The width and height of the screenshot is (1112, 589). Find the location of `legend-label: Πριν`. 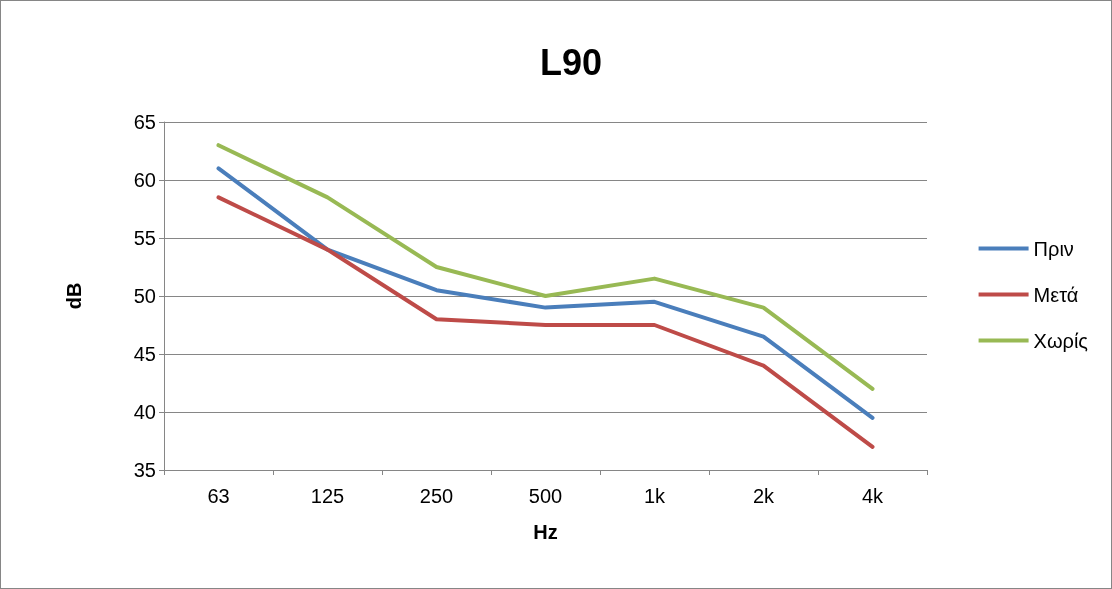

legend-label: Πριν is located at coordinates (1053, 248).